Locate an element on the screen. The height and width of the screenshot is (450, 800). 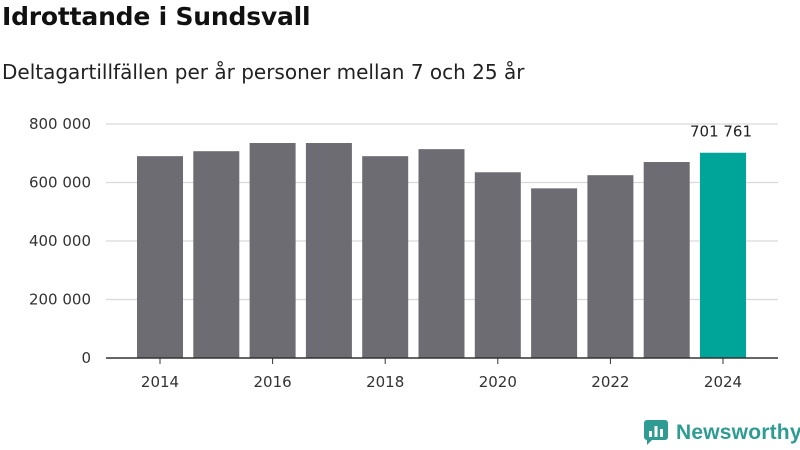
x-tick-label: 2016 is located at coordinates (273, 382).